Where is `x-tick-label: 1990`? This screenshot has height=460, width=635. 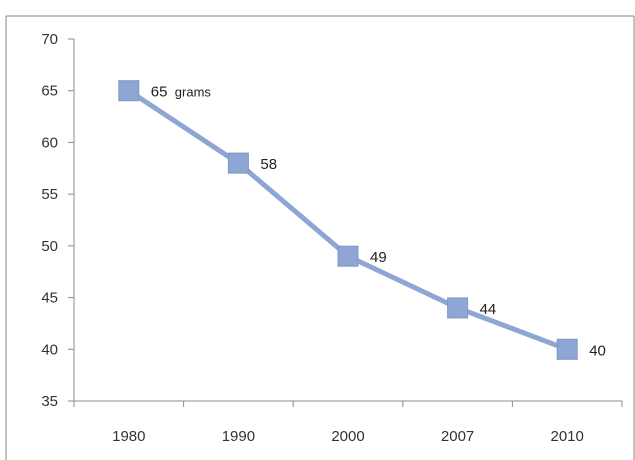
x-tick-label: 1990 is located at coordinates (238, 436).